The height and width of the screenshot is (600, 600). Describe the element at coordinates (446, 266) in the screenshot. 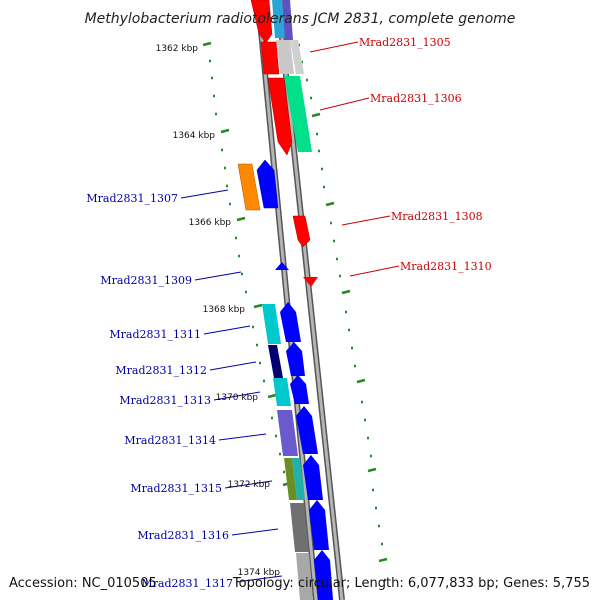

I see `gene-label-1310: Mrad2831_1310` at that location.